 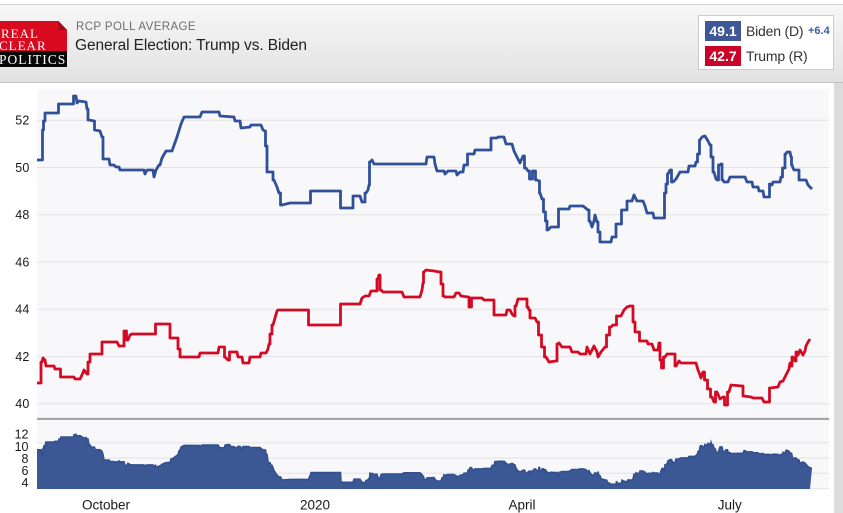 I want to click on svg-text: 48, so click(x=22, y=215).